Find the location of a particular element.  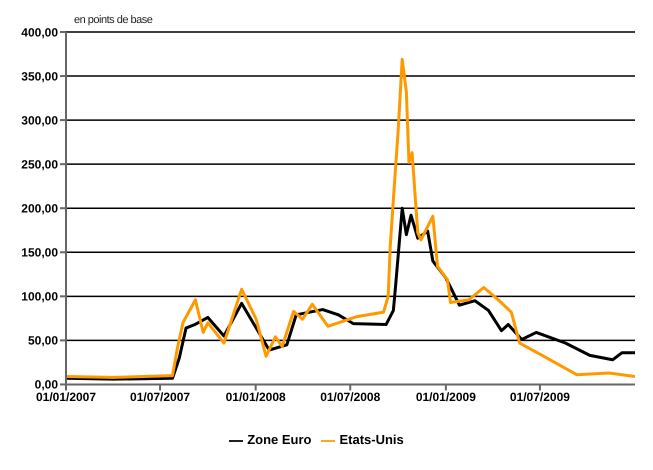

y-tick-label: 150,00 is located at coordinates (39, 253).